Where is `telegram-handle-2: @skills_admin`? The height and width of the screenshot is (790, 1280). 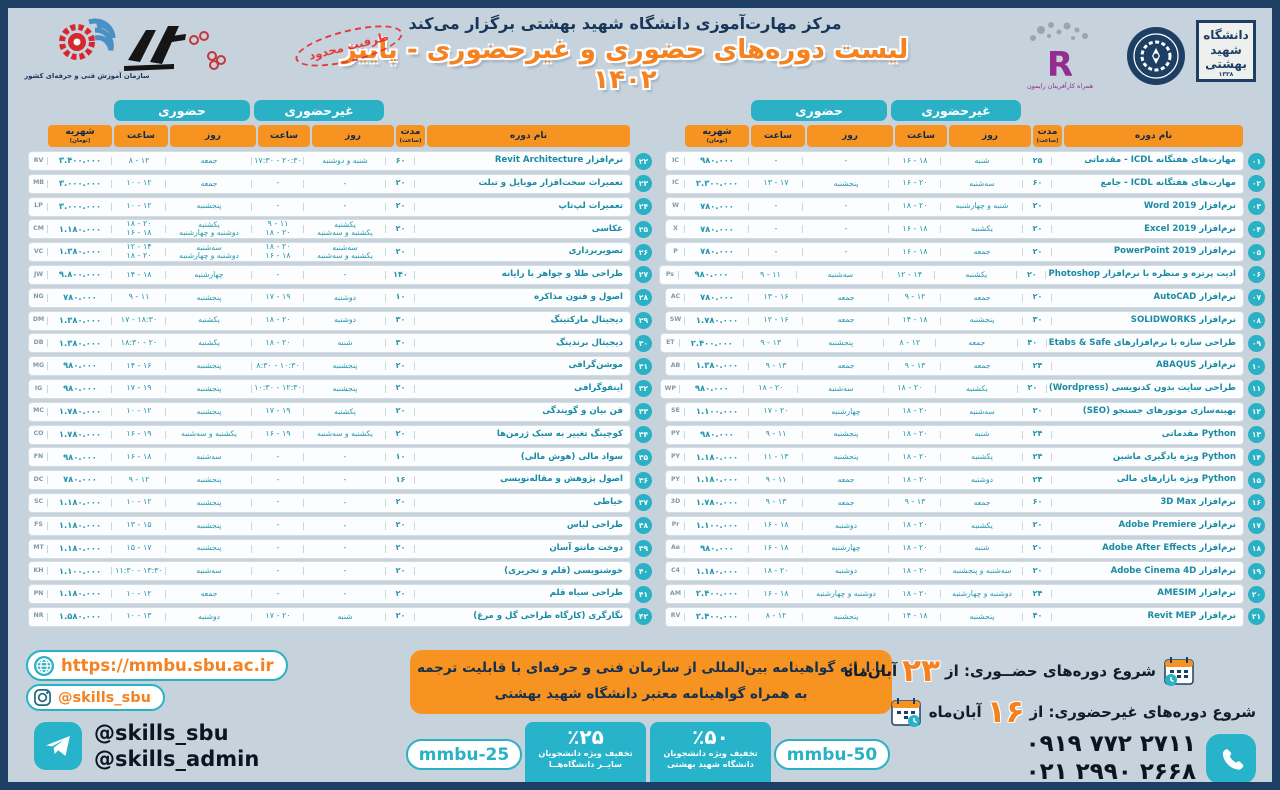 telegram-handle-2: @skills_admin is located at coordinates (177, 759).